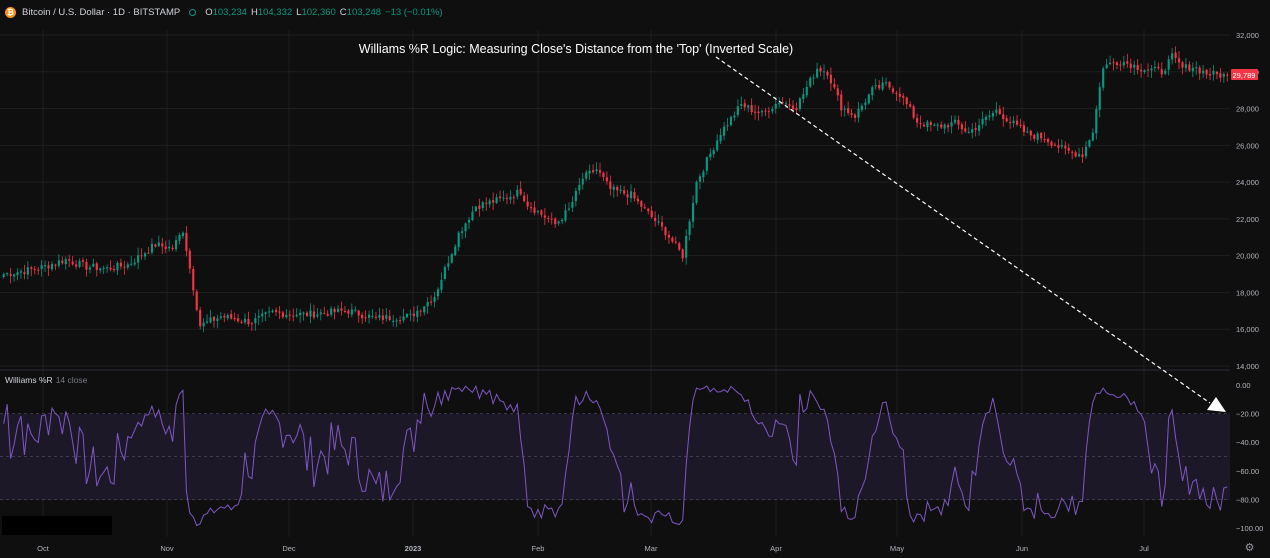 This screenshot has width=1270, height=558. What do you see at coordinates (1247, 292) in the screenshot?
I see `price-tick-label: 18,000` at bounding box center [1247, 292].